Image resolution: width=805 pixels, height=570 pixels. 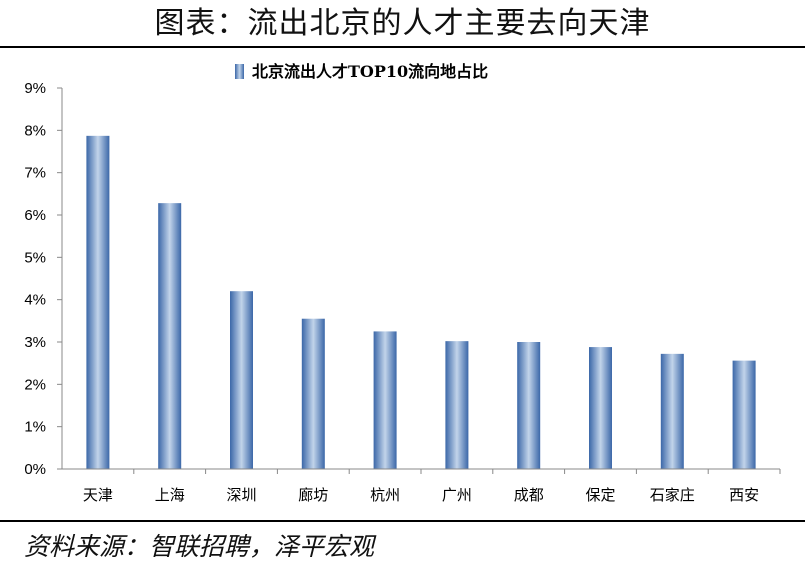 I want to click on x-tick-label: 成都, so click(x=529, y=495).